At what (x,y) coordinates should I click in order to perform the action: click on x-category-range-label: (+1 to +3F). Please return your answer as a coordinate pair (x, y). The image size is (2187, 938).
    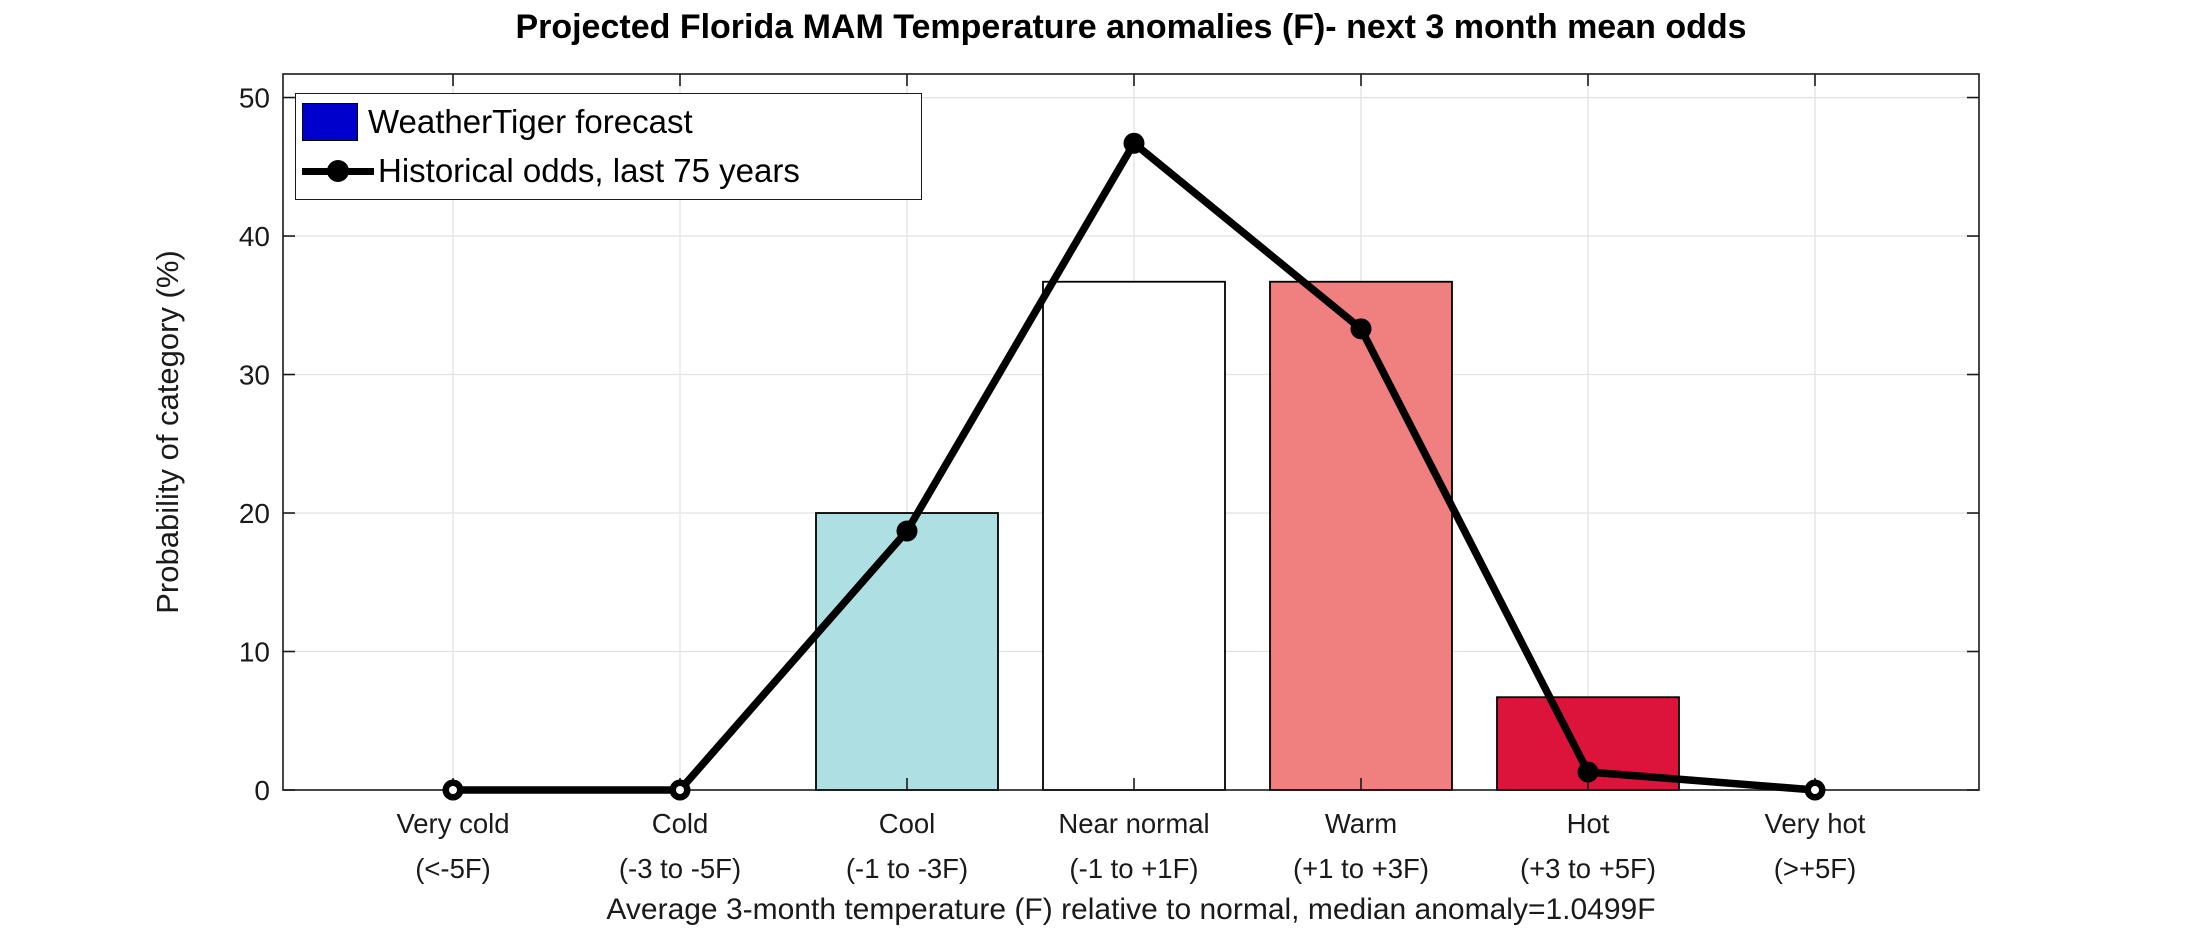
    Looking at the image, I should click on (1361, 868).